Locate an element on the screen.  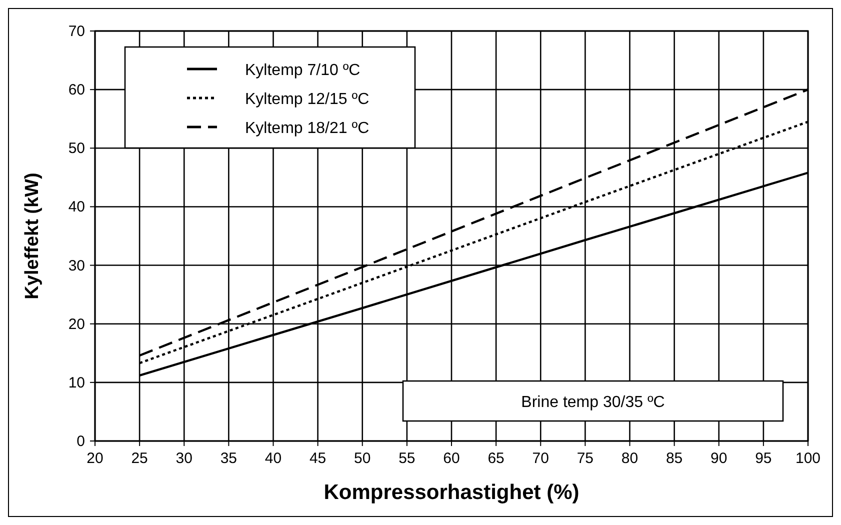
legend-label: Kyltemp 12/15 ºC is located at coordinates (307, 99).